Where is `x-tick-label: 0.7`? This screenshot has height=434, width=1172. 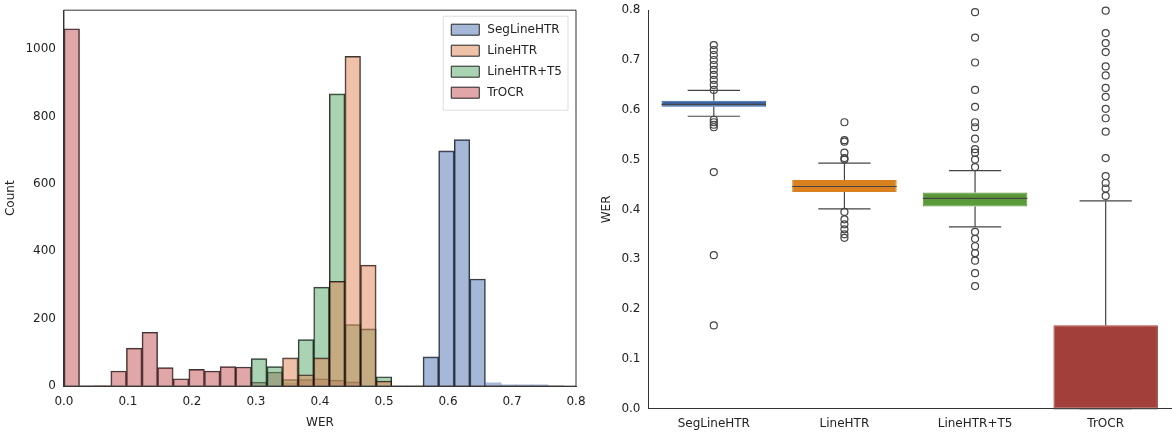 x-tick-label: 0.7 is located at coordinates (512, 400).